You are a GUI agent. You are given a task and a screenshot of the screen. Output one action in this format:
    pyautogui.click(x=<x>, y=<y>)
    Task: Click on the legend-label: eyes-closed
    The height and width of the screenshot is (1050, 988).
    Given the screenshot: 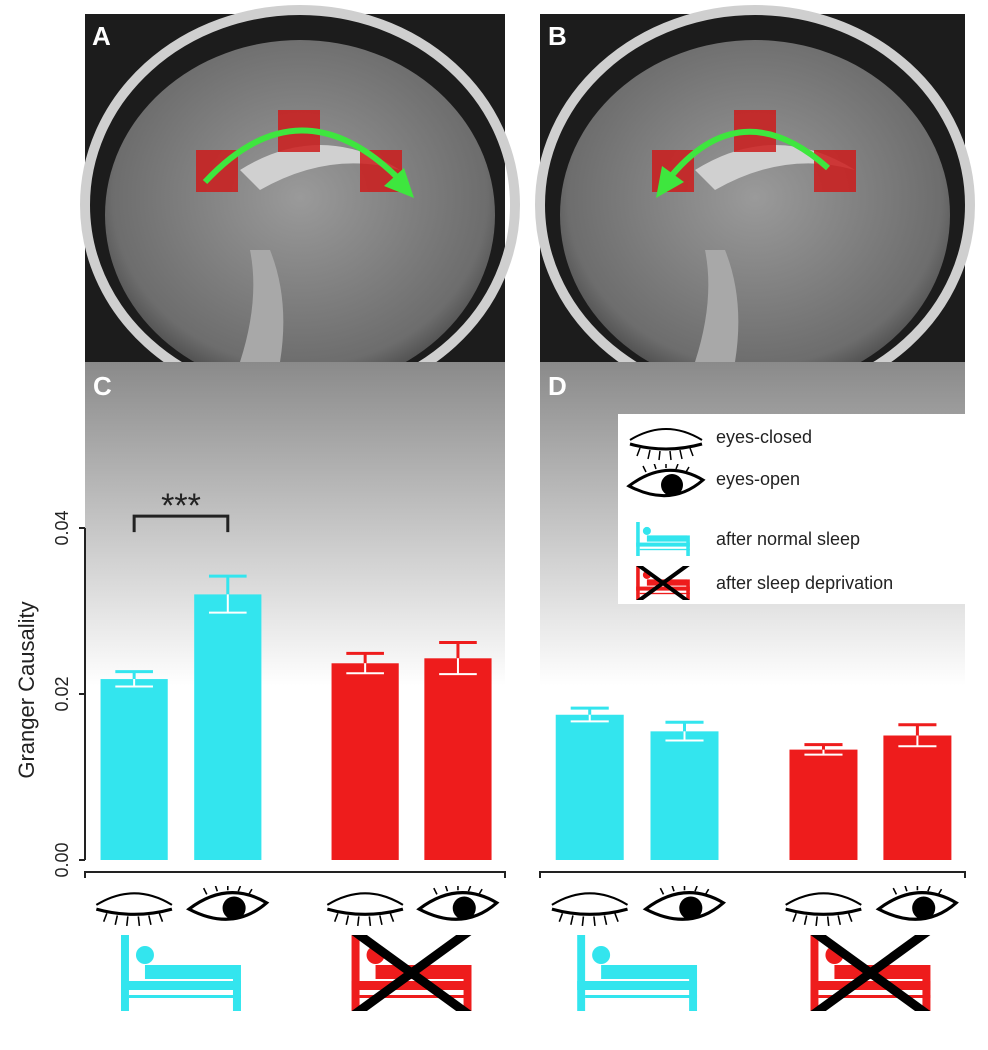 What is the action you would take?
    pyautogui.click(x=764, y=437)
    